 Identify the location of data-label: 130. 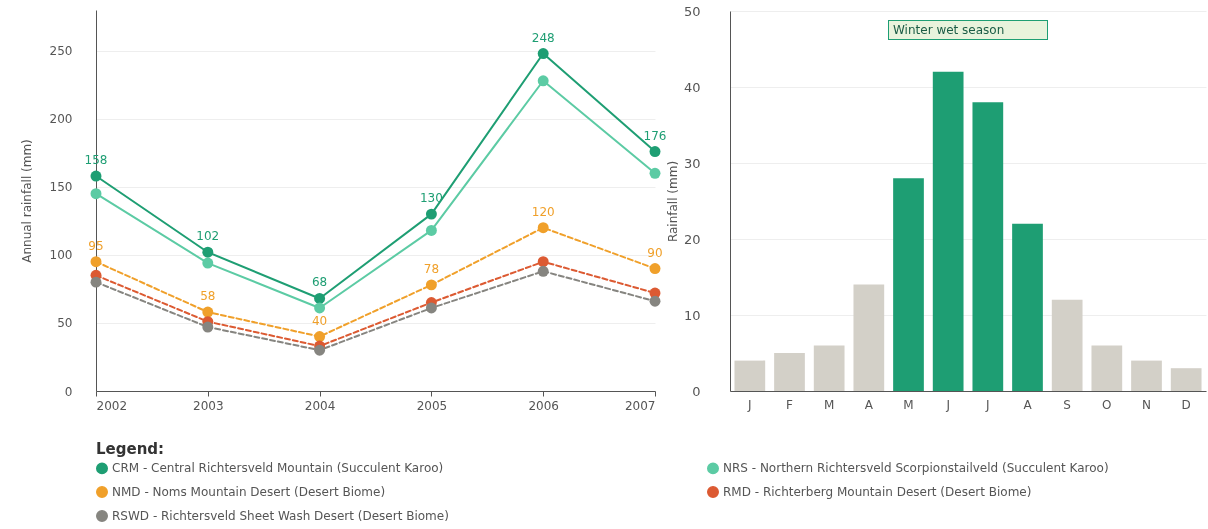
(431, 198).